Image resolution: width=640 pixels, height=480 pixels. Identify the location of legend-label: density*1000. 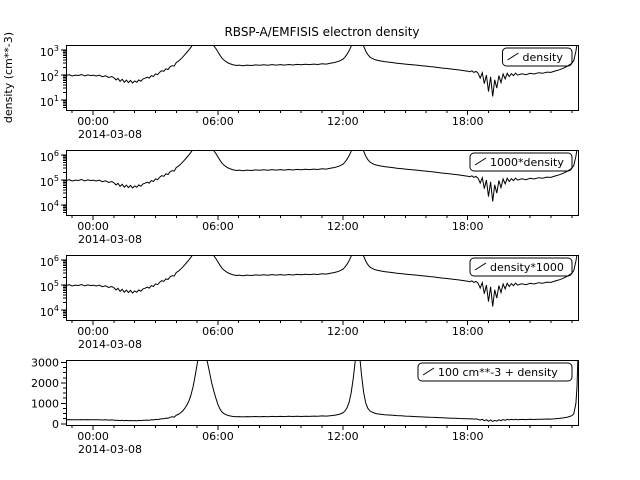
(527, 267).